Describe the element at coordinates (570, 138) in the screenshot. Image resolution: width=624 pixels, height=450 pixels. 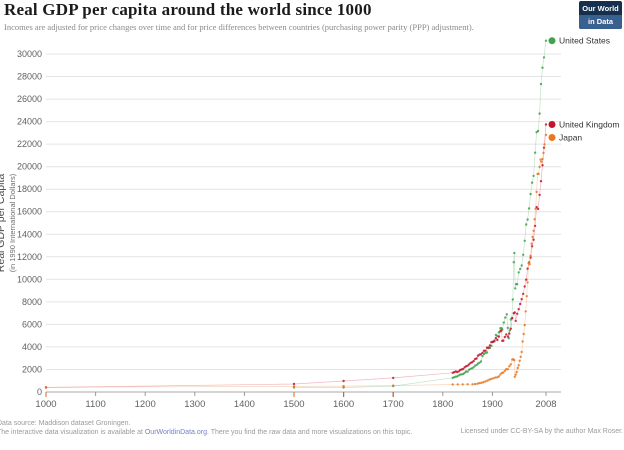
I see `legend-label: Japan` at that location.